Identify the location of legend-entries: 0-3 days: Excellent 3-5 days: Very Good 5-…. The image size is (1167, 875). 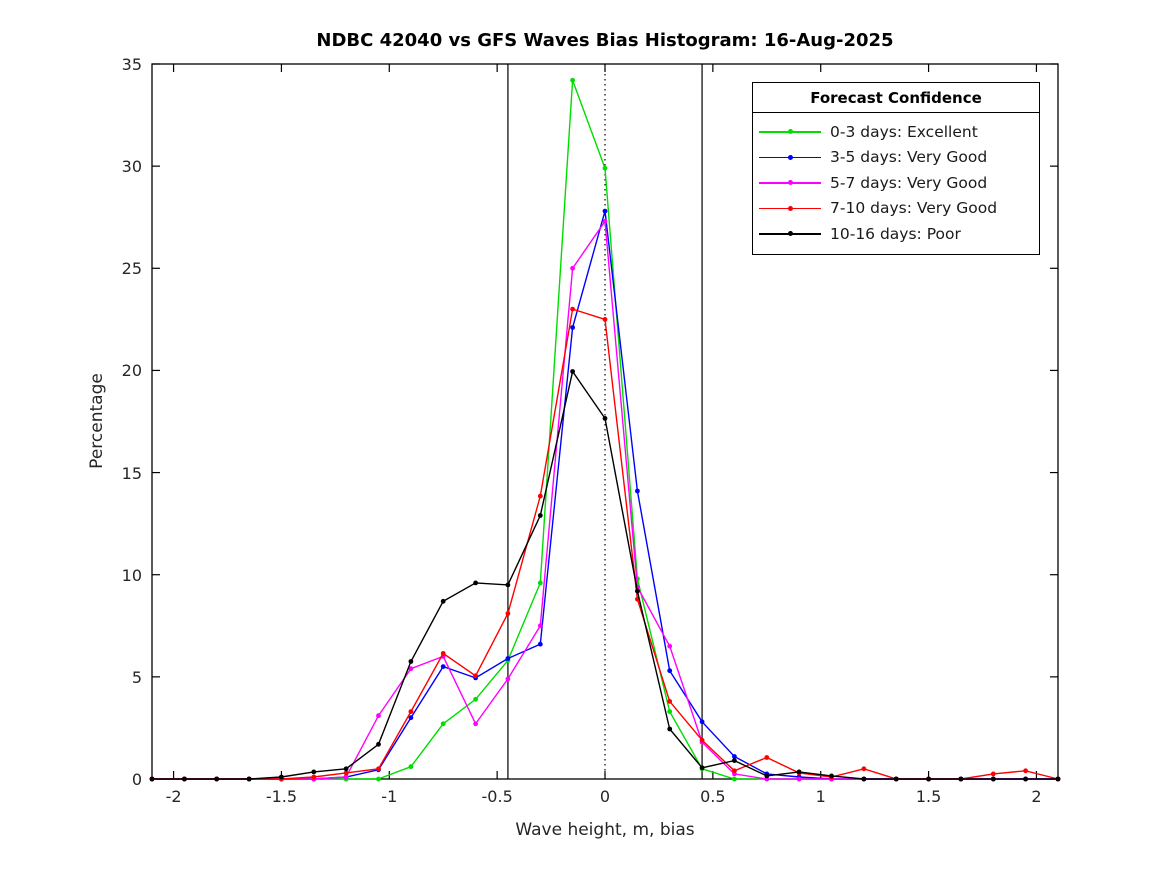
(896, 183).